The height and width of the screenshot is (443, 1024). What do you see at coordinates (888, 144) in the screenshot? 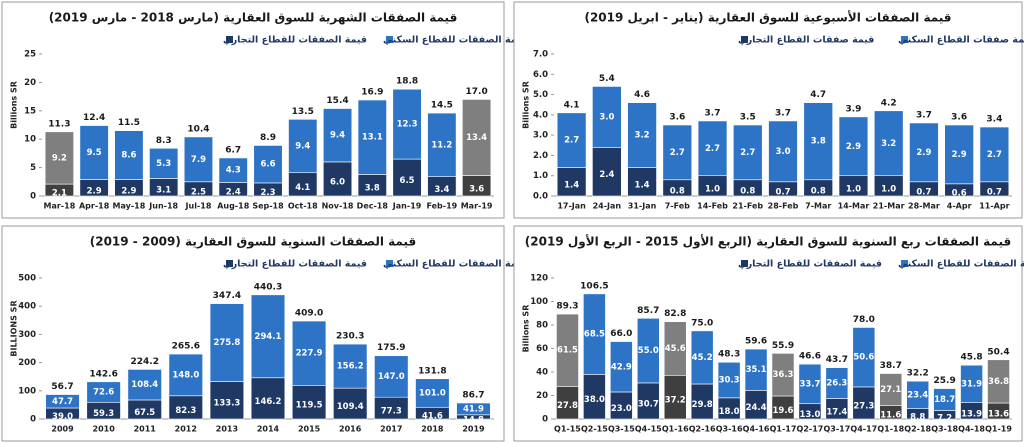
I see `value-label: 3.2` at bounding box center [888, 144].